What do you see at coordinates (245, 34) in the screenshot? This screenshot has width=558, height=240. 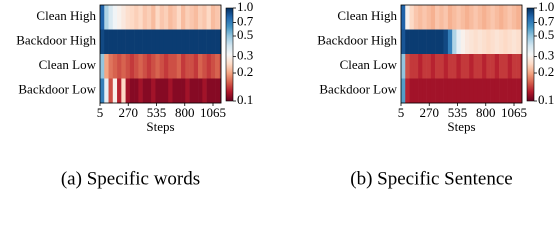 I see `colorbar-tick-label: 0.5` at bounding box center [245, 34].